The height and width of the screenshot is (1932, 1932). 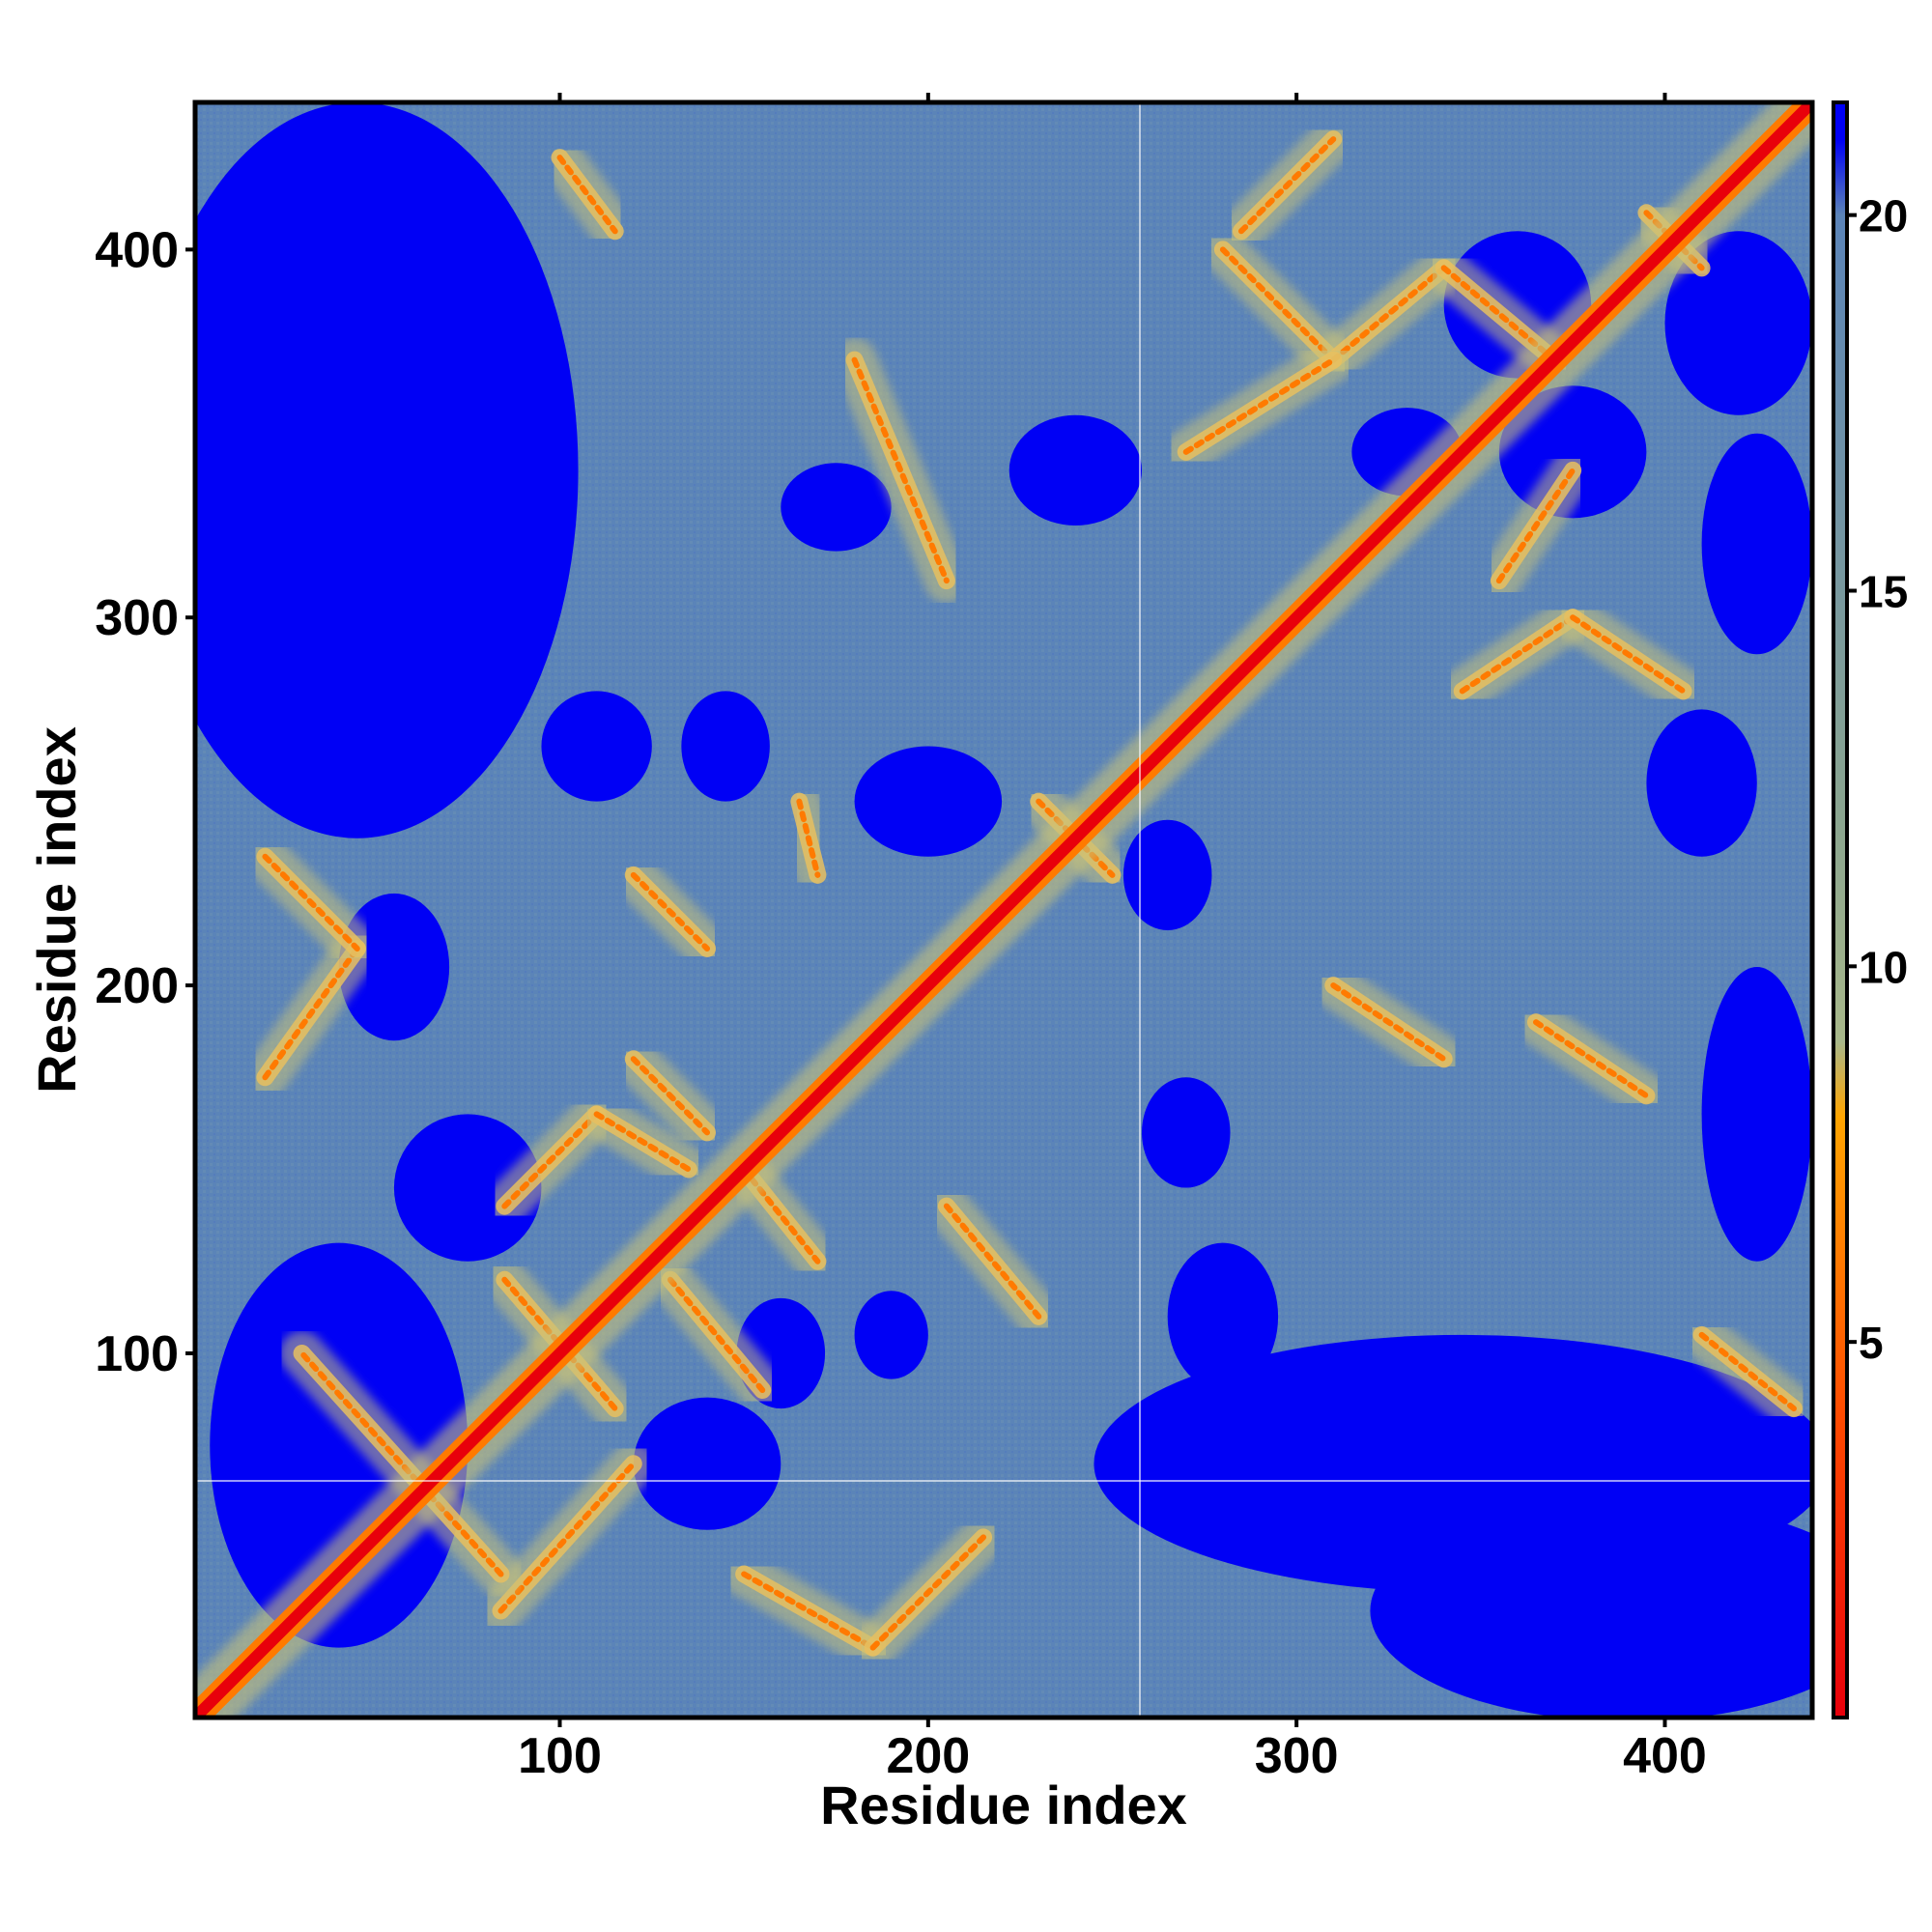 What do you see at coordinates (56, 910) in the screenshot?
I see `y-axis-title: Residue index` at bounding box center [56, 910].